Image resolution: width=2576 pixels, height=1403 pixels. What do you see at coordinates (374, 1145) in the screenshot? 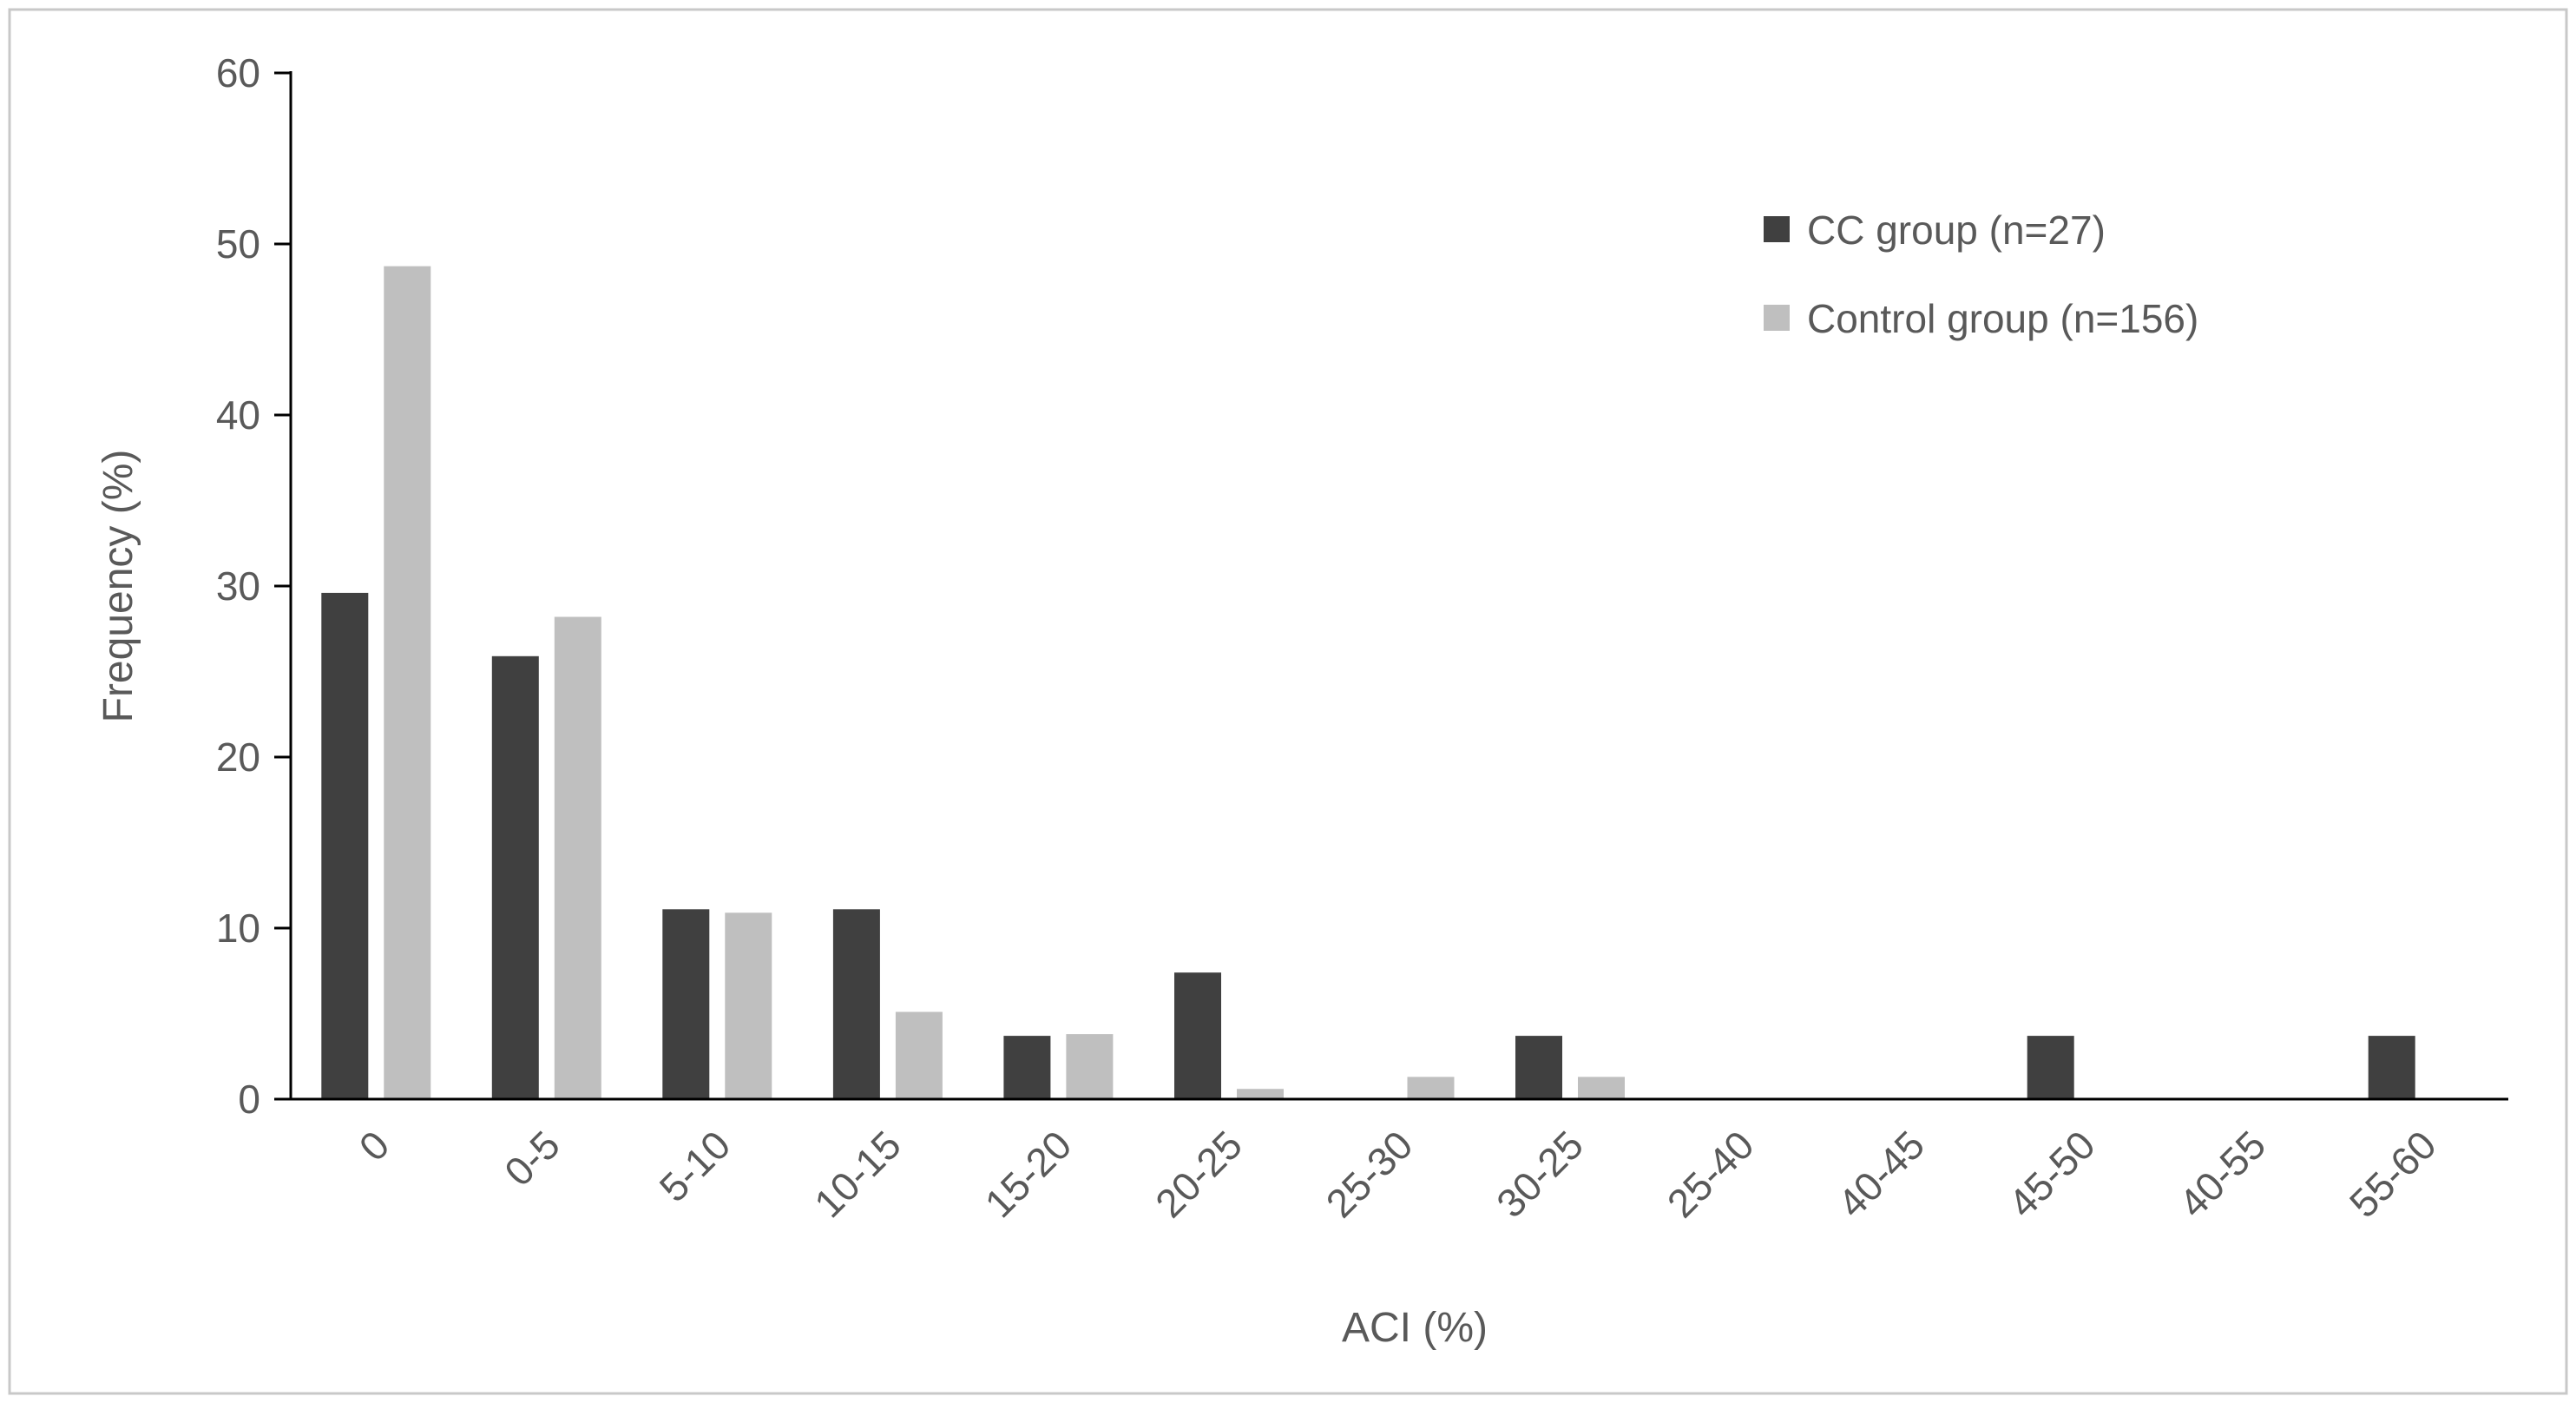
I see `x-category-label-0: 0` at bounding box center [374, 1145].